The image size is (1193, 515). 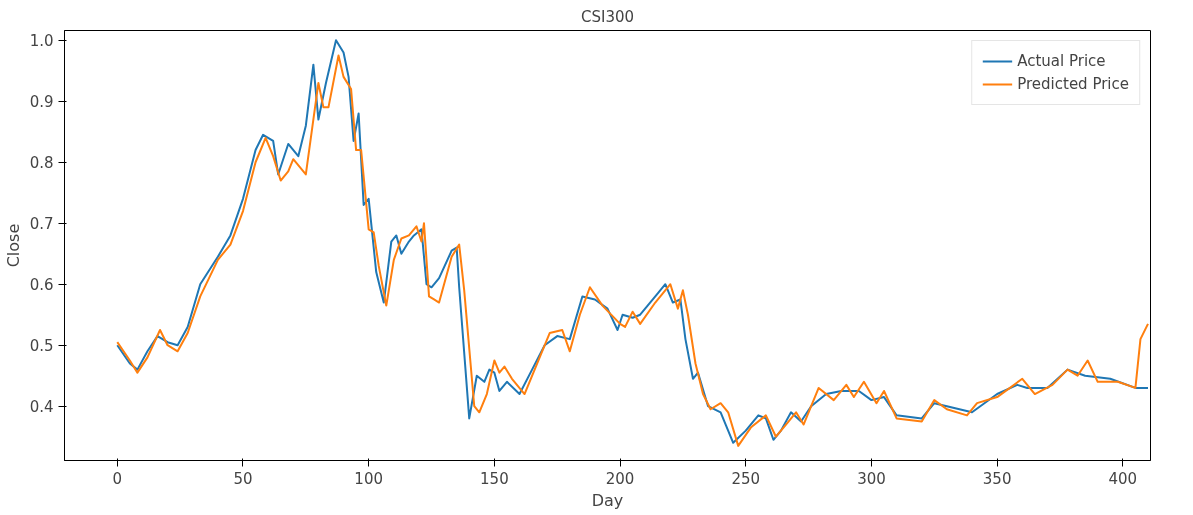 What do you see at coordinates (243, 478) in the screenshot?
I see `x-tick-label: 50` at bounding box center [243, 478].